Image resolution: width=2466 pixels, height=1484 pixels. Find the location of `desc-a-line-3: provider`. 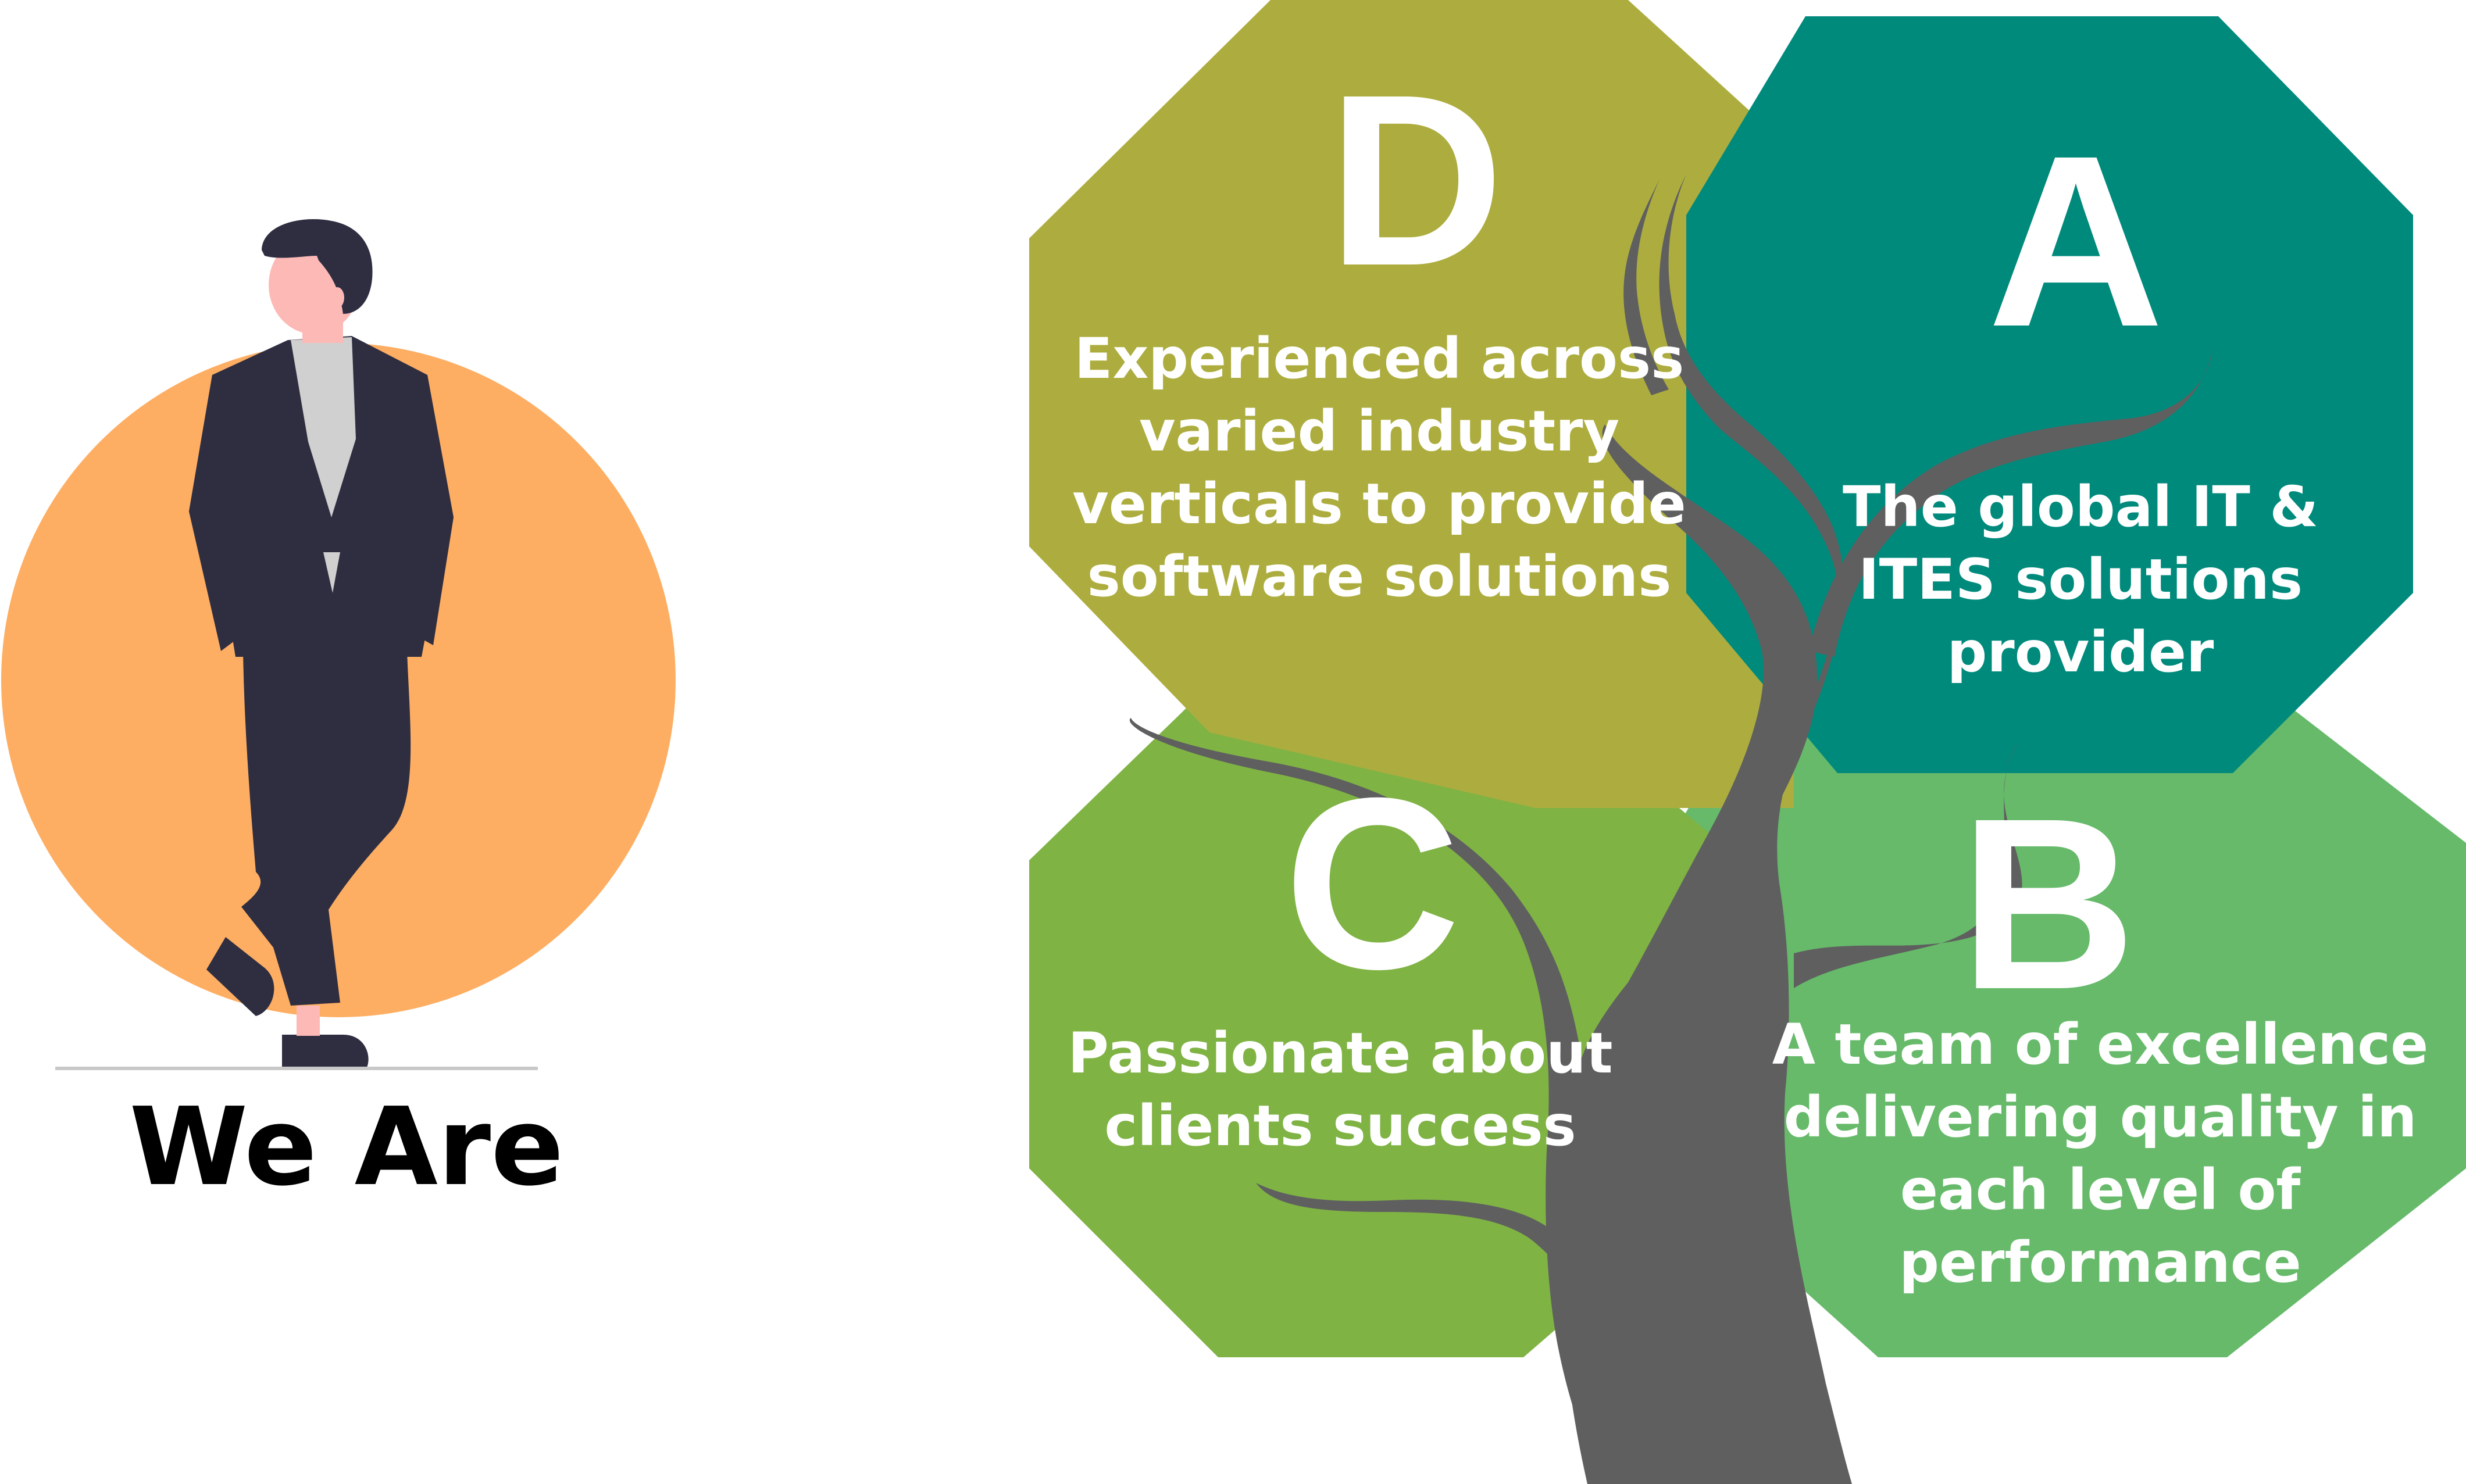

desc-a-line-3: provider is located at coordinates (2081, 652).